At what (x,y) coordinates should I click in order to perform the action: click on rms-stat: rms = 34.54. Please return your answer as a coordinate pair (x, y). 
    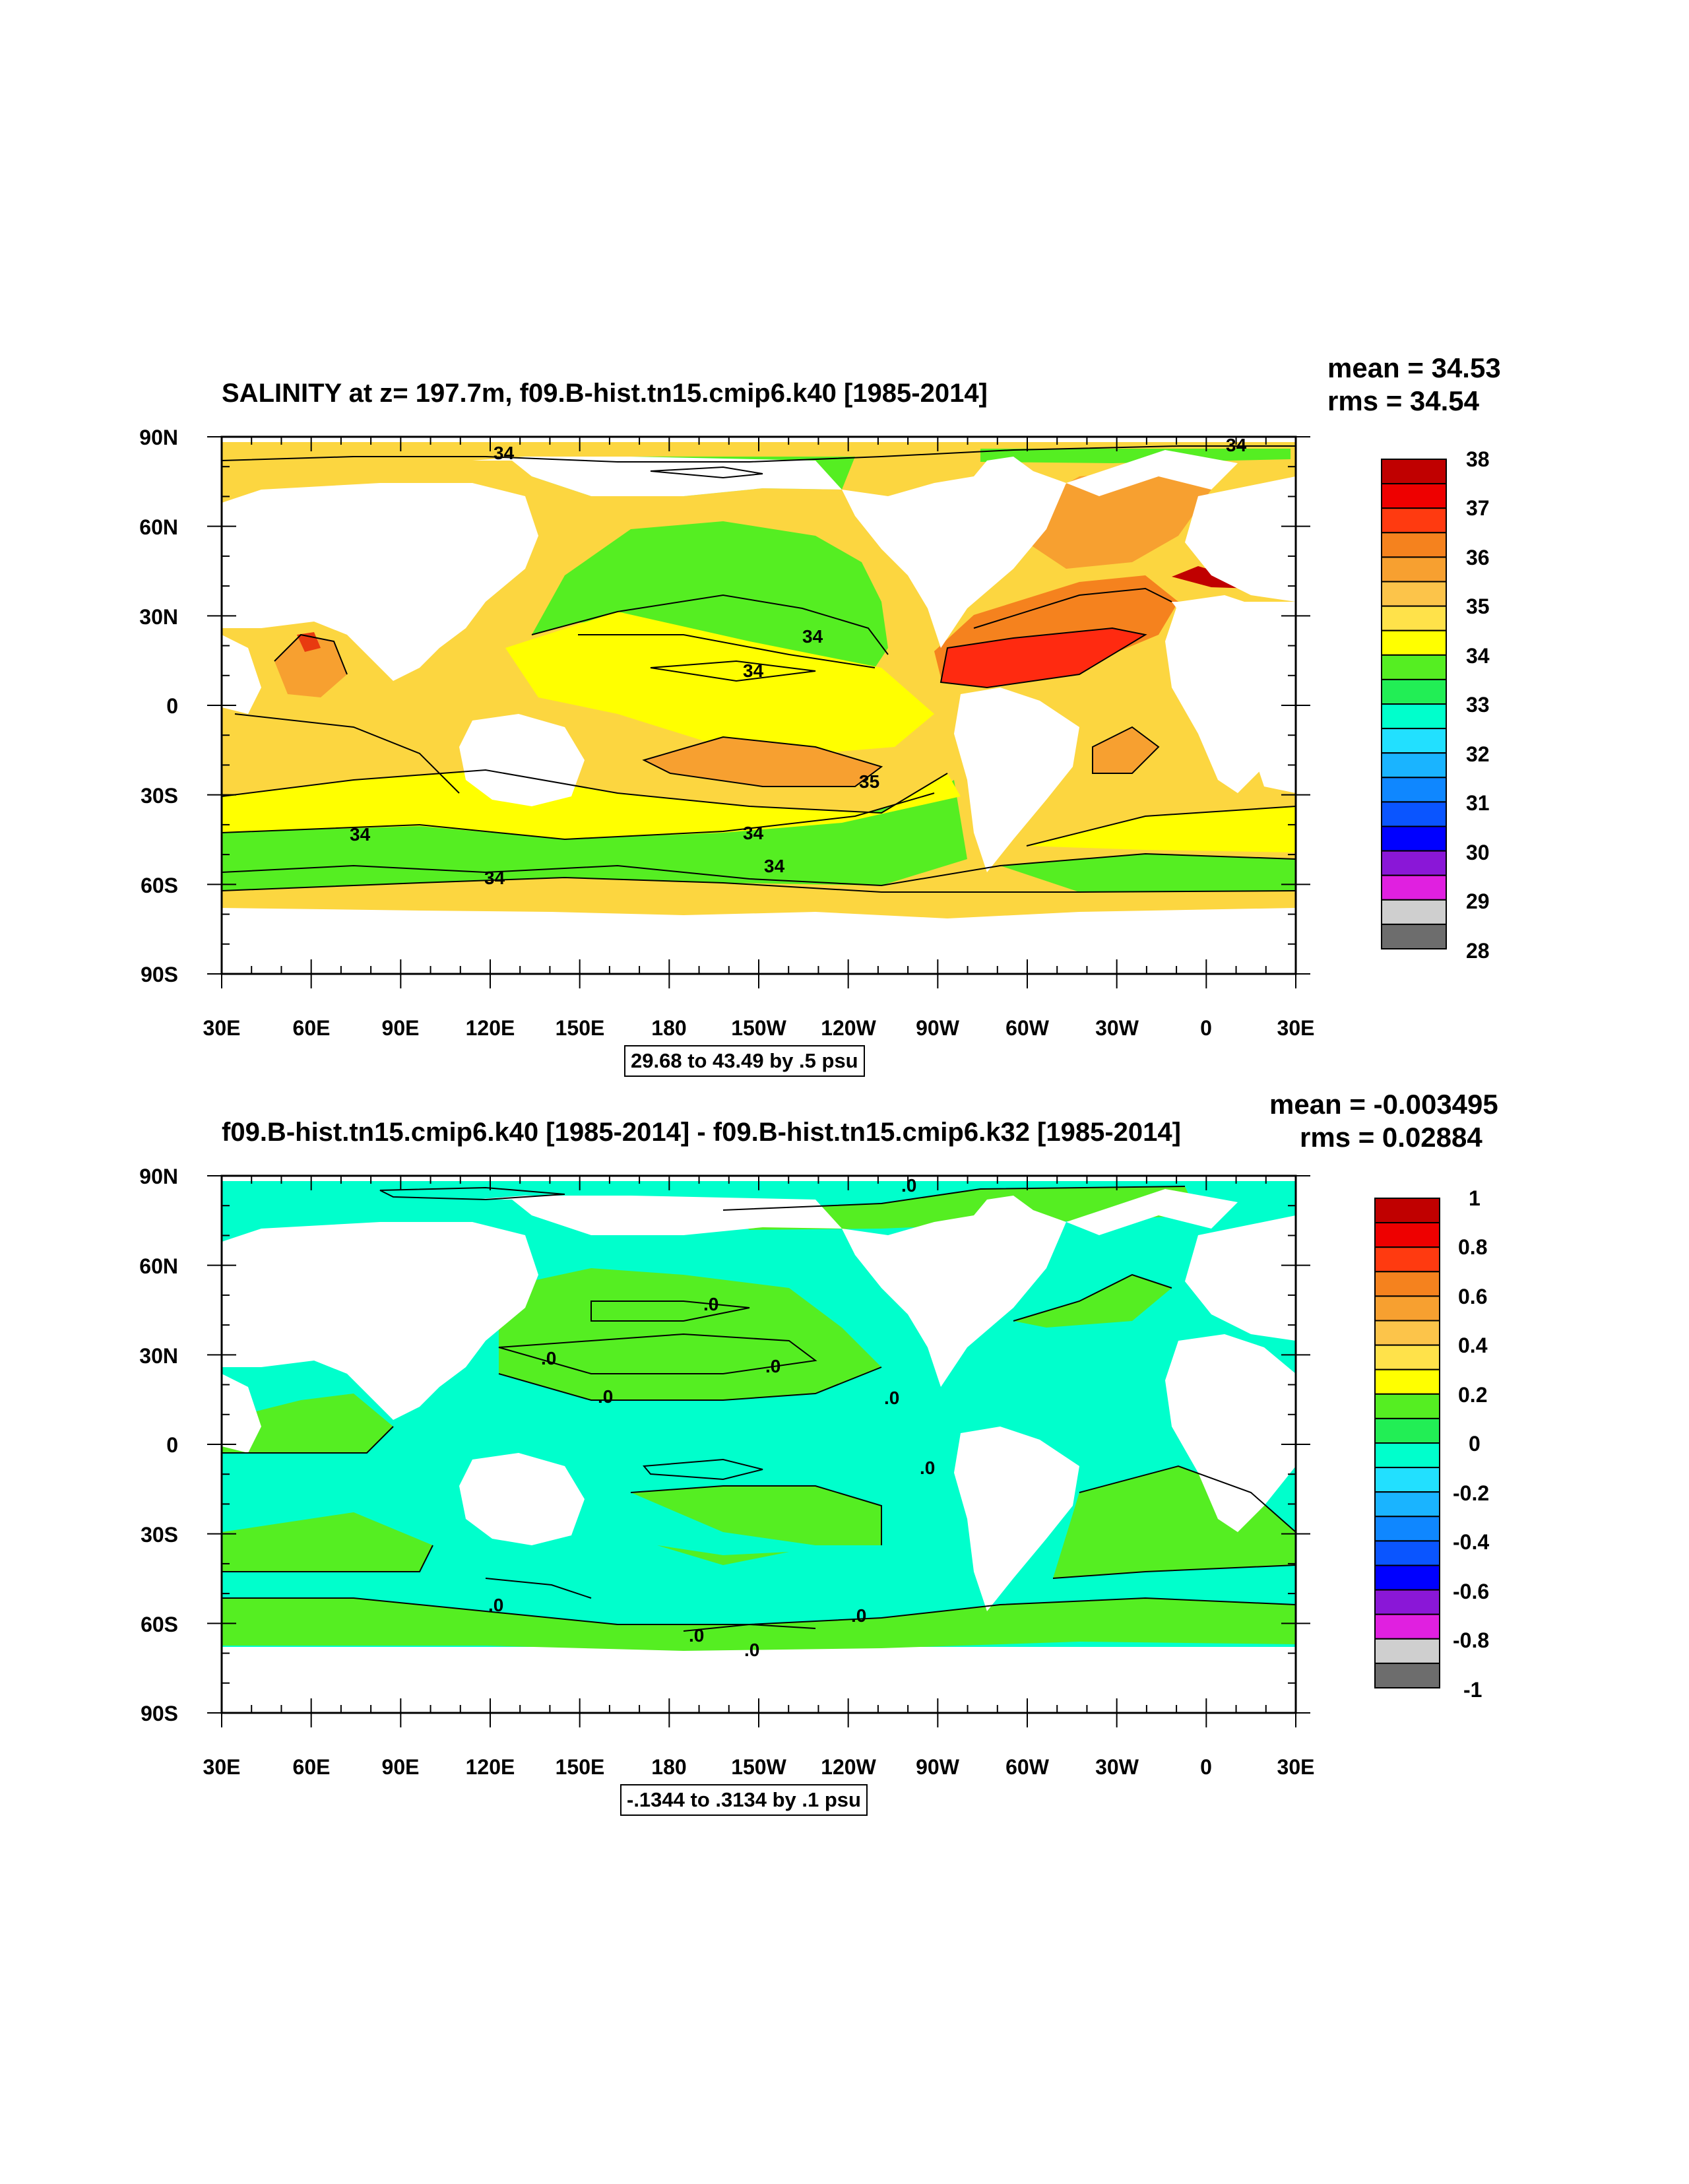
    Looking at the image, I should click on (1403, 400).